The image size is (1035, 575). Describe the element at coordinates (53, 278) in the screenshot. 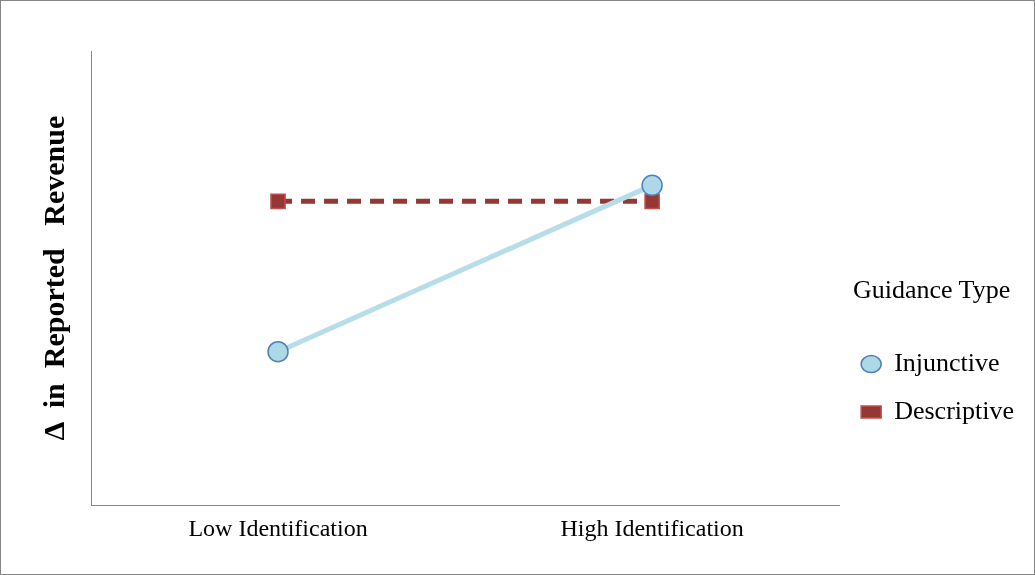

I see `y-axis-title: Δ in Reported Revenue` at that location.